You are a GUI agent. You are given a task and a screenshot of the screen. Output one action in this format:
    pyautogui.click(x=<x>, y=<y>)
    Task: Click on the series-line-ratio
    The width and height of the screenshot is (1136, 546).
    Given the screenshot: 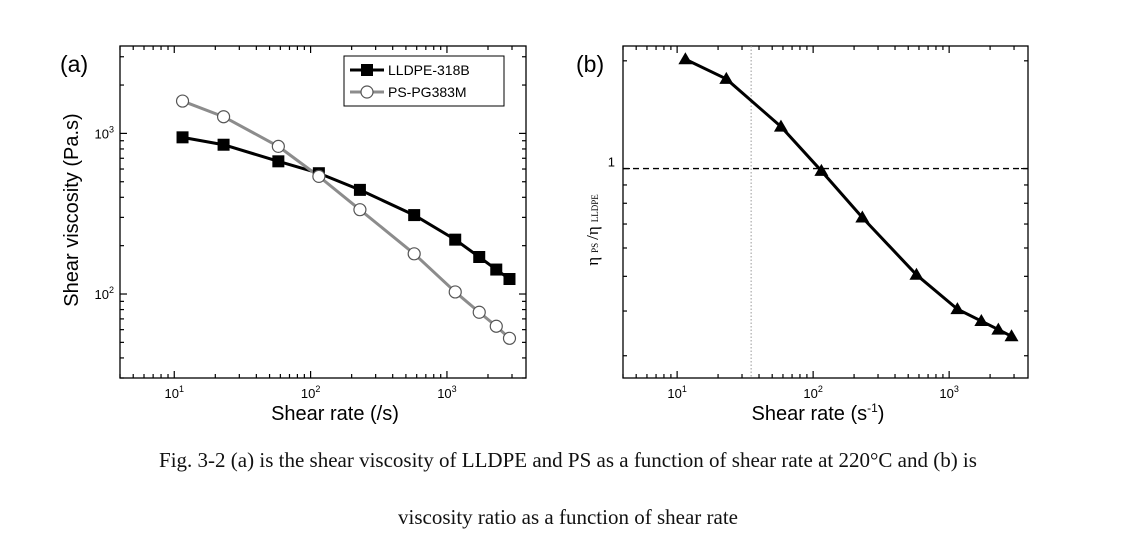 What is the action you would take?
    pyautogui.click(x=848, y=197)
    